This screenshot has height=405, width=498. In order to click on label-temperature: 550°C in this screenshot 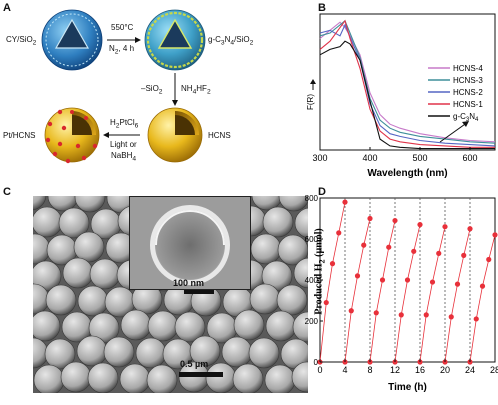, I will do `click(122, 27)`.